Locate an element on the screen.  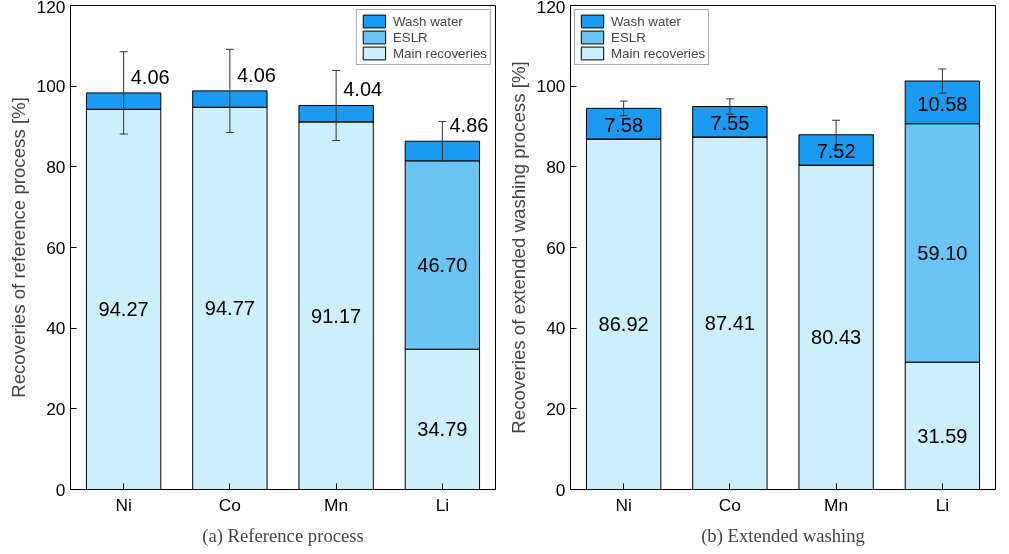
data-label: 59.10 is located at coordinates (942, 252).